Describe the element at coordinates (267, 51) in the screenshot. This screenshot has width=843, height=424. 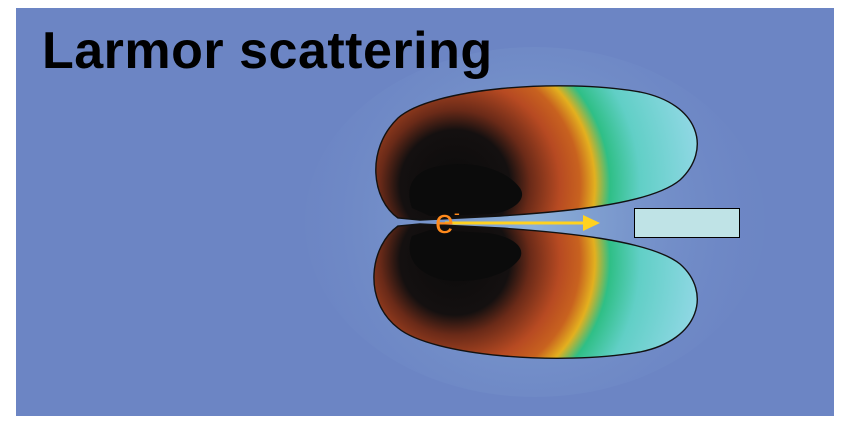
I see `slide-title: Larmor scattering` at that location.